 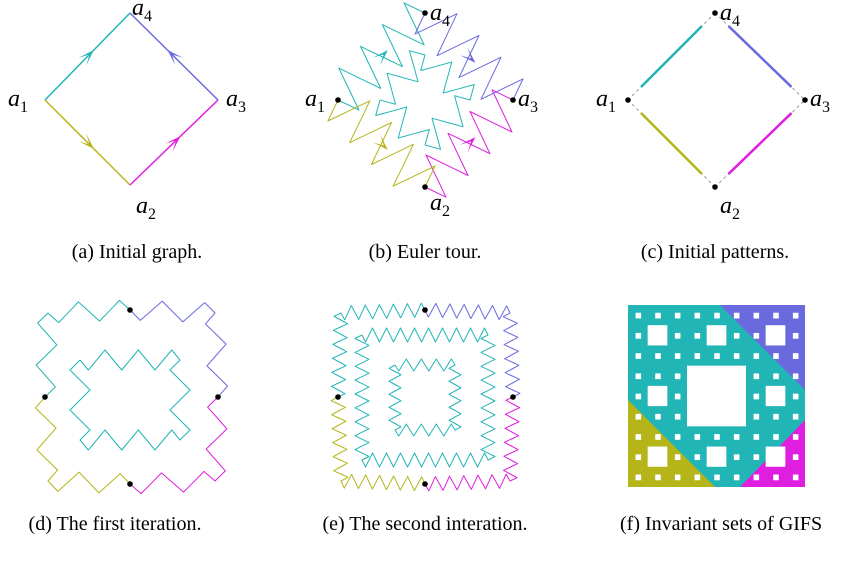 I want to click on vertex-label: a2, so click(x=146, y=208).